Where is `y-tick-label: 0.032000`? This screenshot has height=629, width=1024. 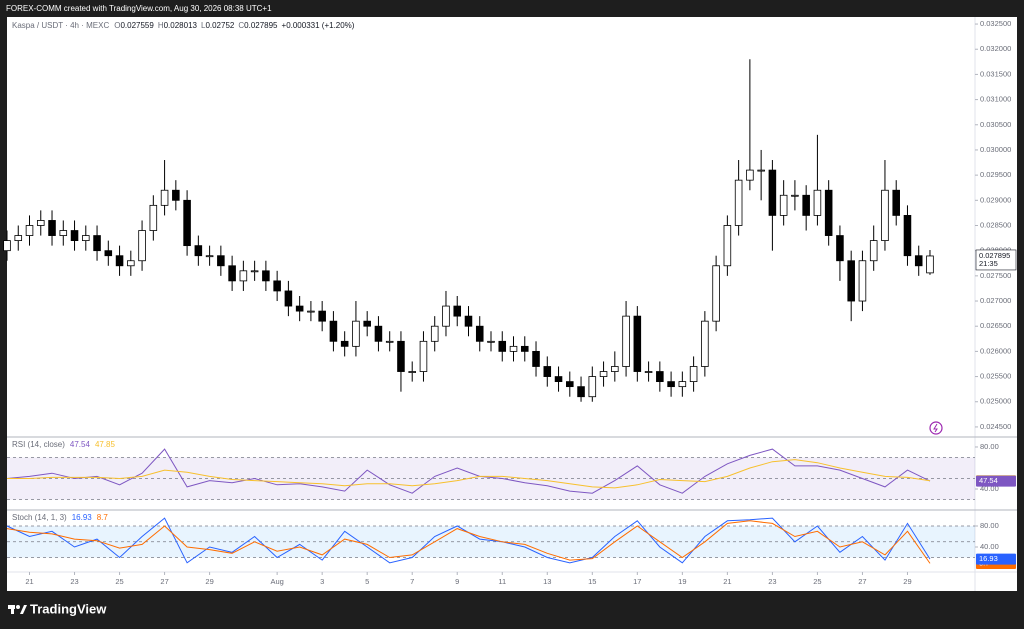
y-tick-label: 0.032000 is located at coordinates (995, 48).